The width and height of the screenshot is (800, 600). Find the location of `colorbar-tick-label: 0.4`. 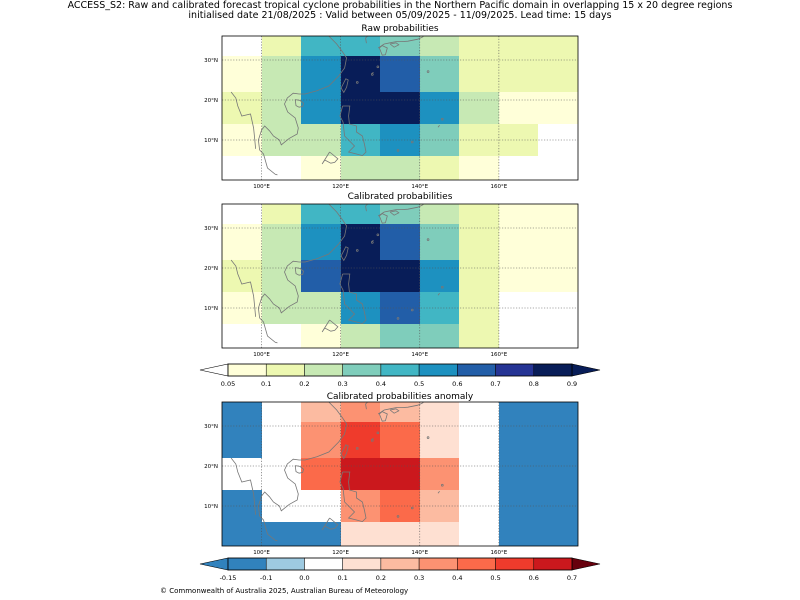

colorbar-tick-label: 0.4 is located at coordinates (381, 384).